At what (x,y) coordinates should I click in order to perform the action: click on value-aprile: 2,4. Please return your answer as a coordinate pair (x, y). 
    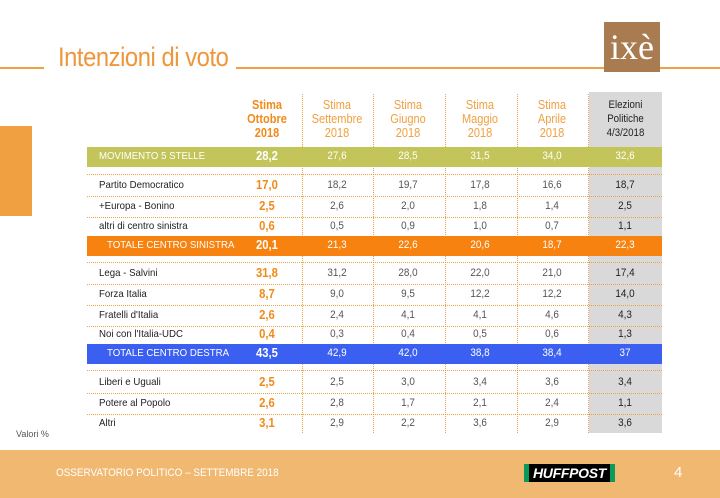
    Looking at the image, I should click on (552, 403).